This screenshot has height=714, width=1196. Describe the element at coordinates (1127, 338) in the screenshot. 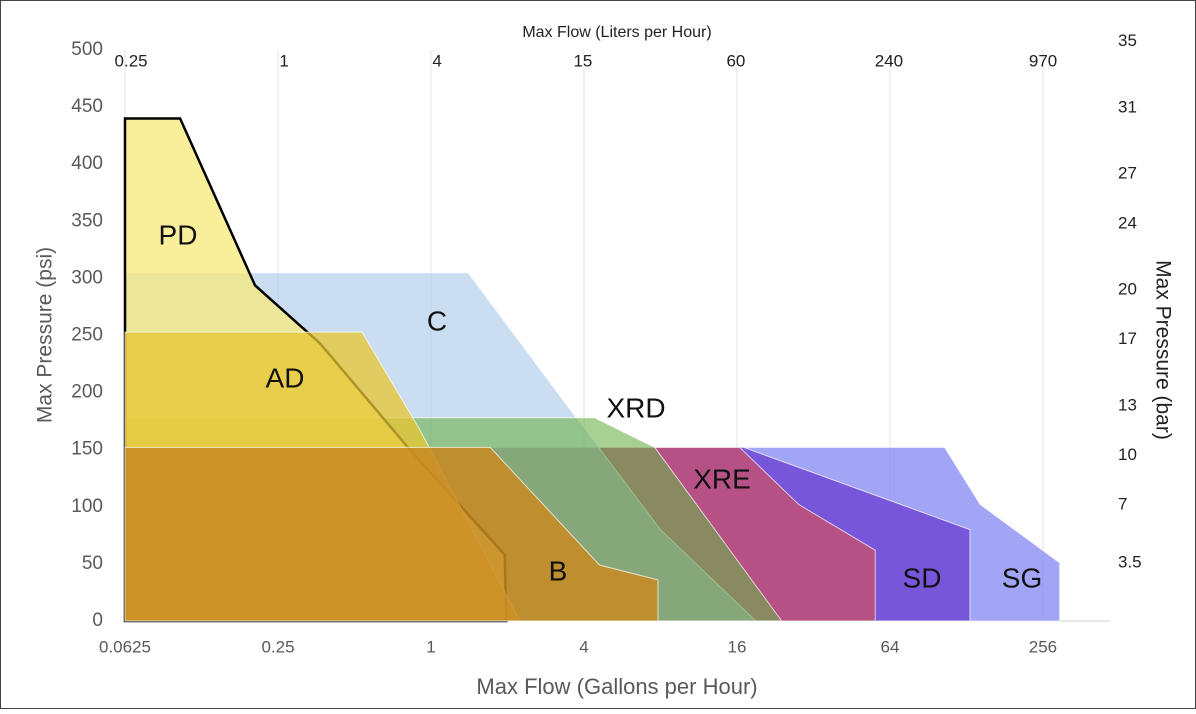

I see `y2-tick-label: 17` at that location.